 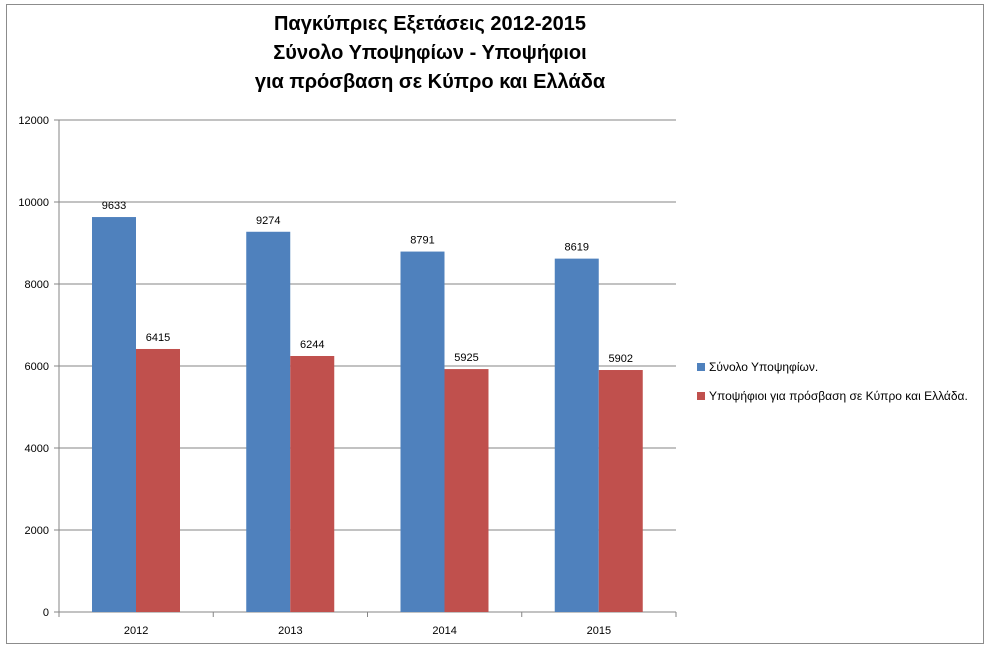 What do you see at coordinates (466, 358) in the screenshot?
I see `data-label: 5925` at bounding box center [466, 358].